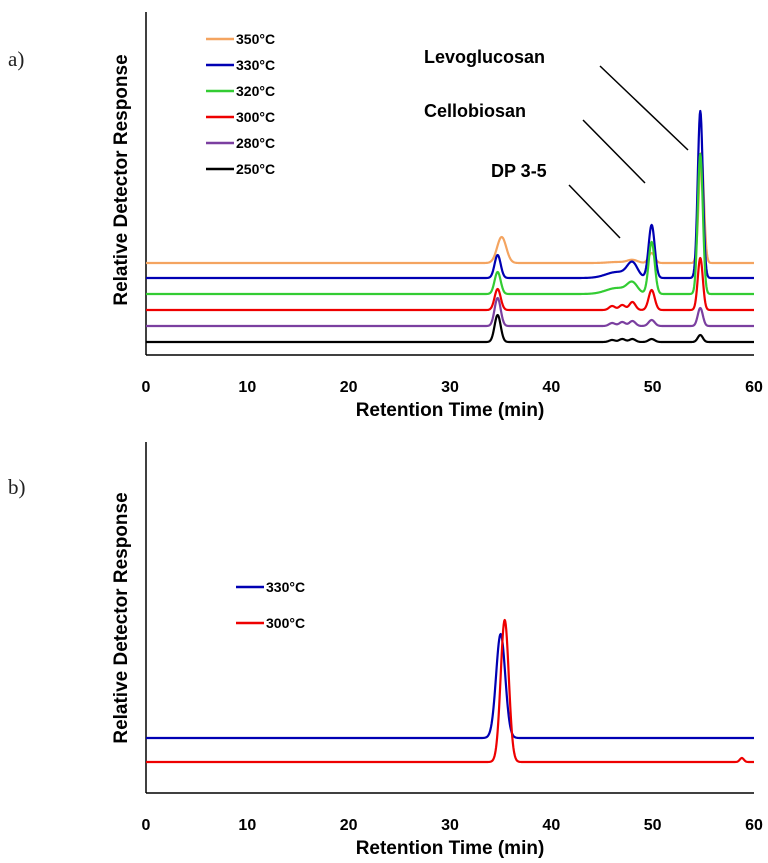 This screenshot has height=863, width=768. Describe the element at coordinates (450, 410) in the screenshot. I see `panel-a-x-axis-title: Retention Time (min)` at that location.